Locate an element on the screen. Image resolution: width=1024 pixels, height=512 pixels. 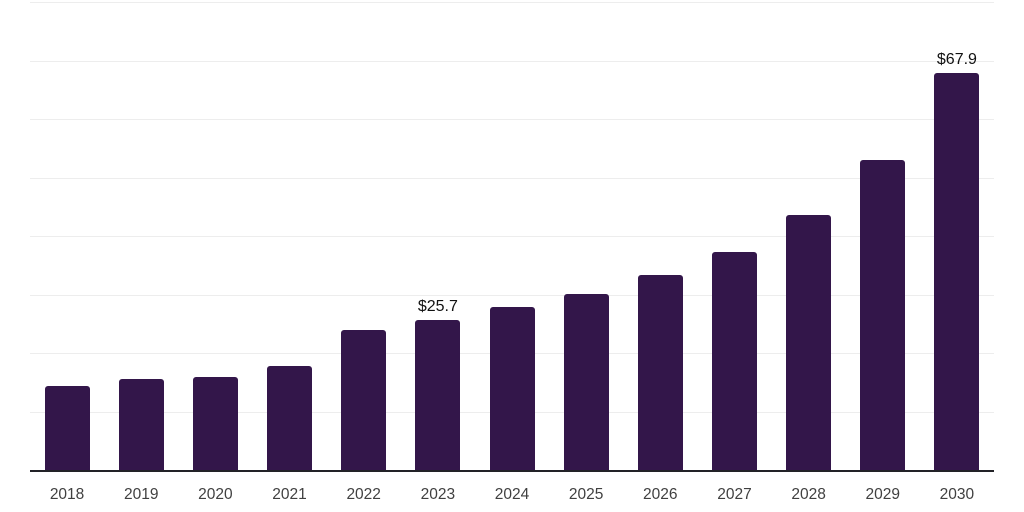
bar-2024 is located at coordinates (512, 388).